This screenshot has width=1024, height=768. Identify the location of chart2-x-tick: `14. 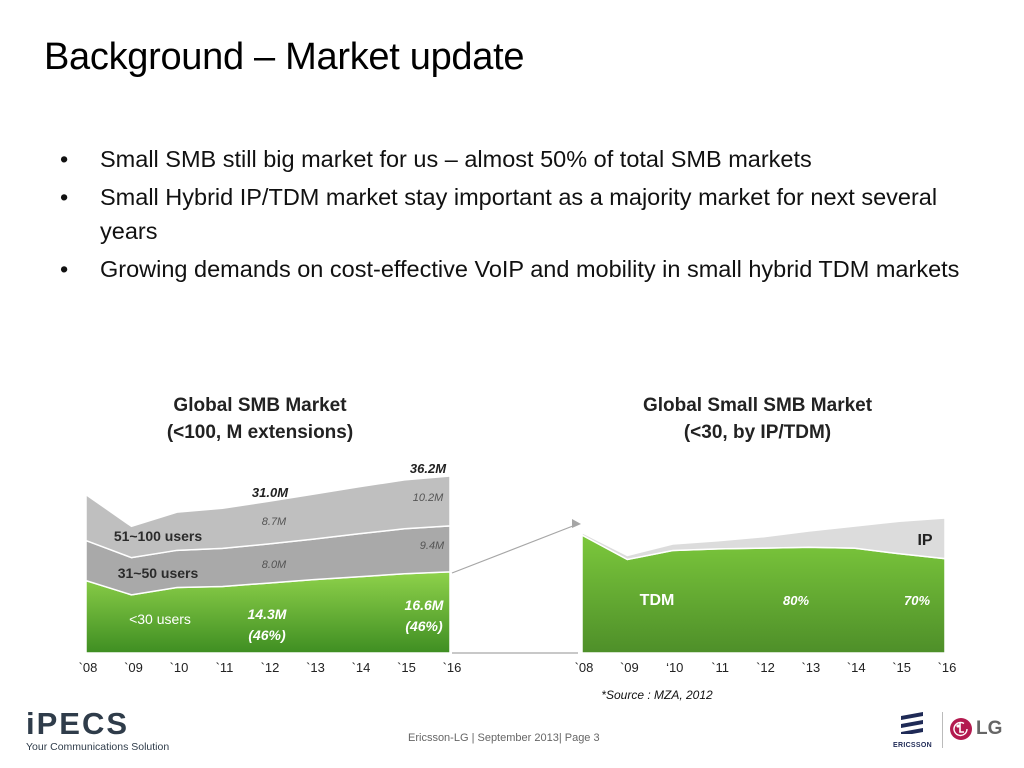
(856, 667).